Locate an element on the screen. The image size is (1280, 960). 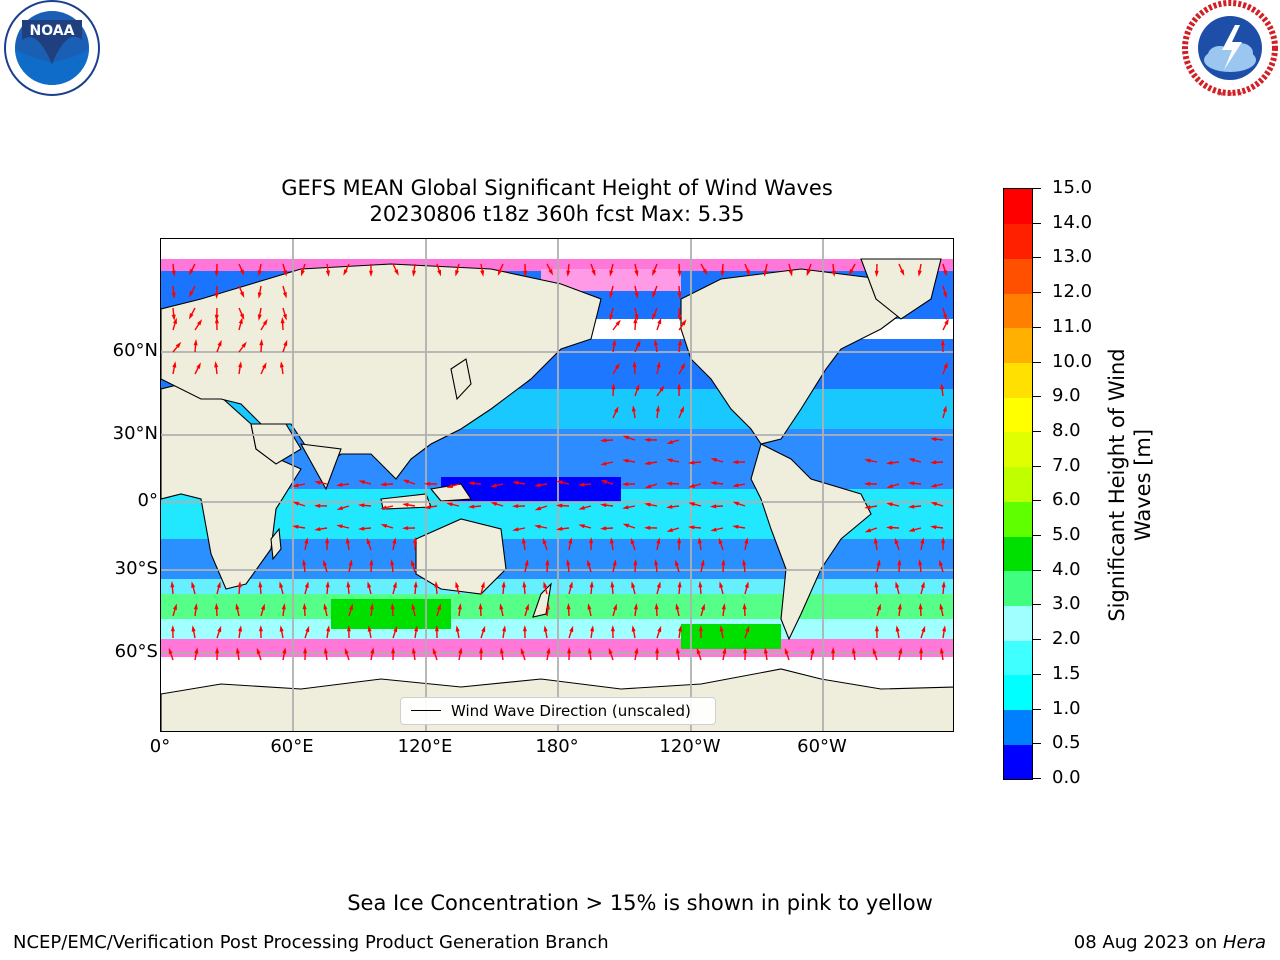
colorbar-title-line2: Waves [m] is located at coordinates (1143, 485).